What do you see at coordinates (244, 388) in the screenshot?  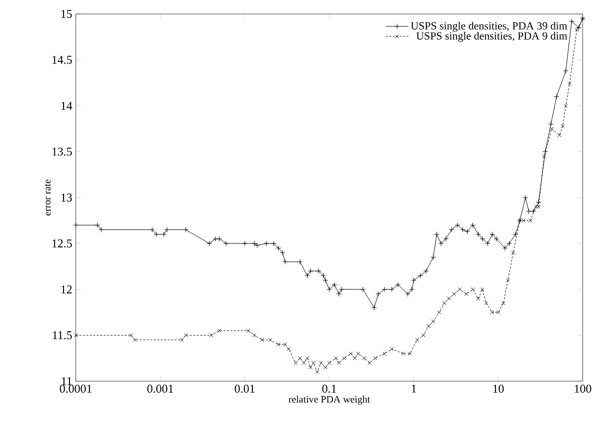 I see `x-tick-label: 0.01` at bounding box center [244, 388].